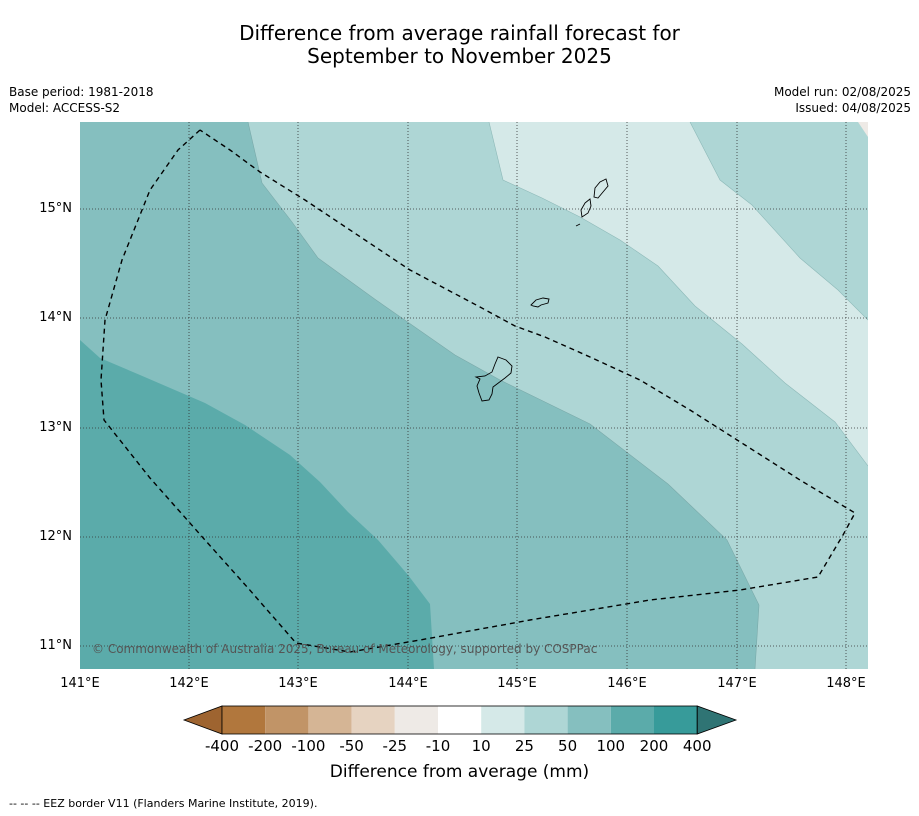 This screenshot has width=919, height=816. Describe the element at coordinates (517, 683) in the screenshot. I see `lon-label: 145°E` at that location.